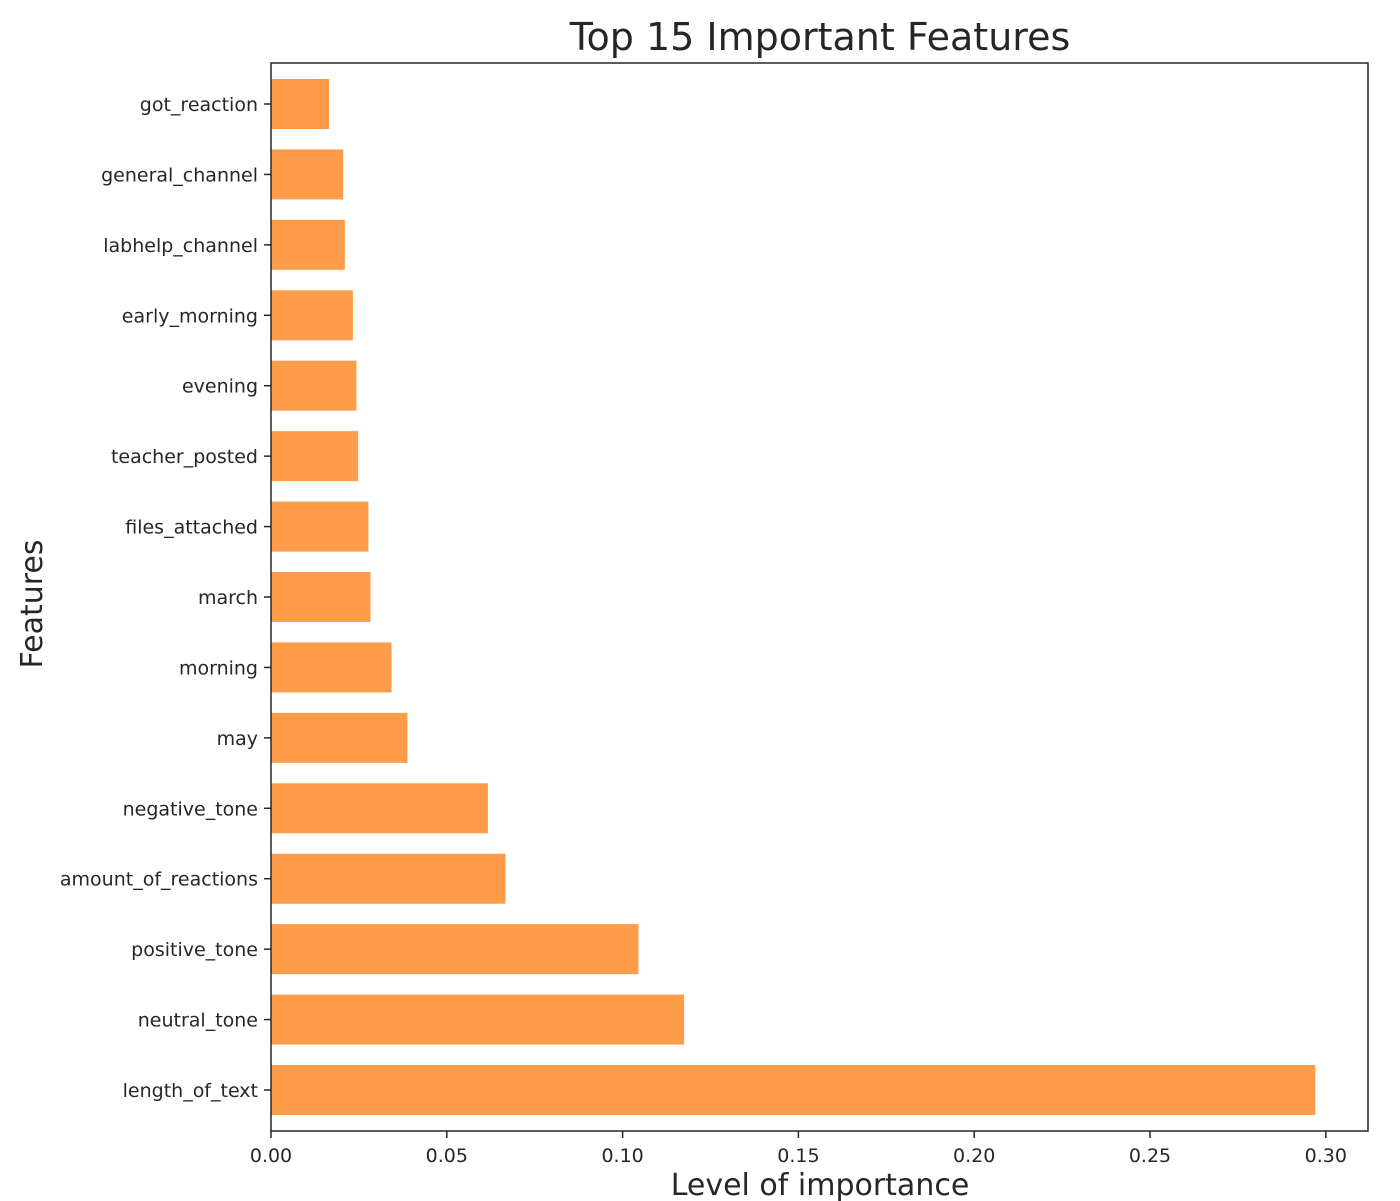  What do you see at coordinates (198, 1021) in the screenshot?
I see `y-tick-label: neutral_tone` at bounding box center [198, 1021].